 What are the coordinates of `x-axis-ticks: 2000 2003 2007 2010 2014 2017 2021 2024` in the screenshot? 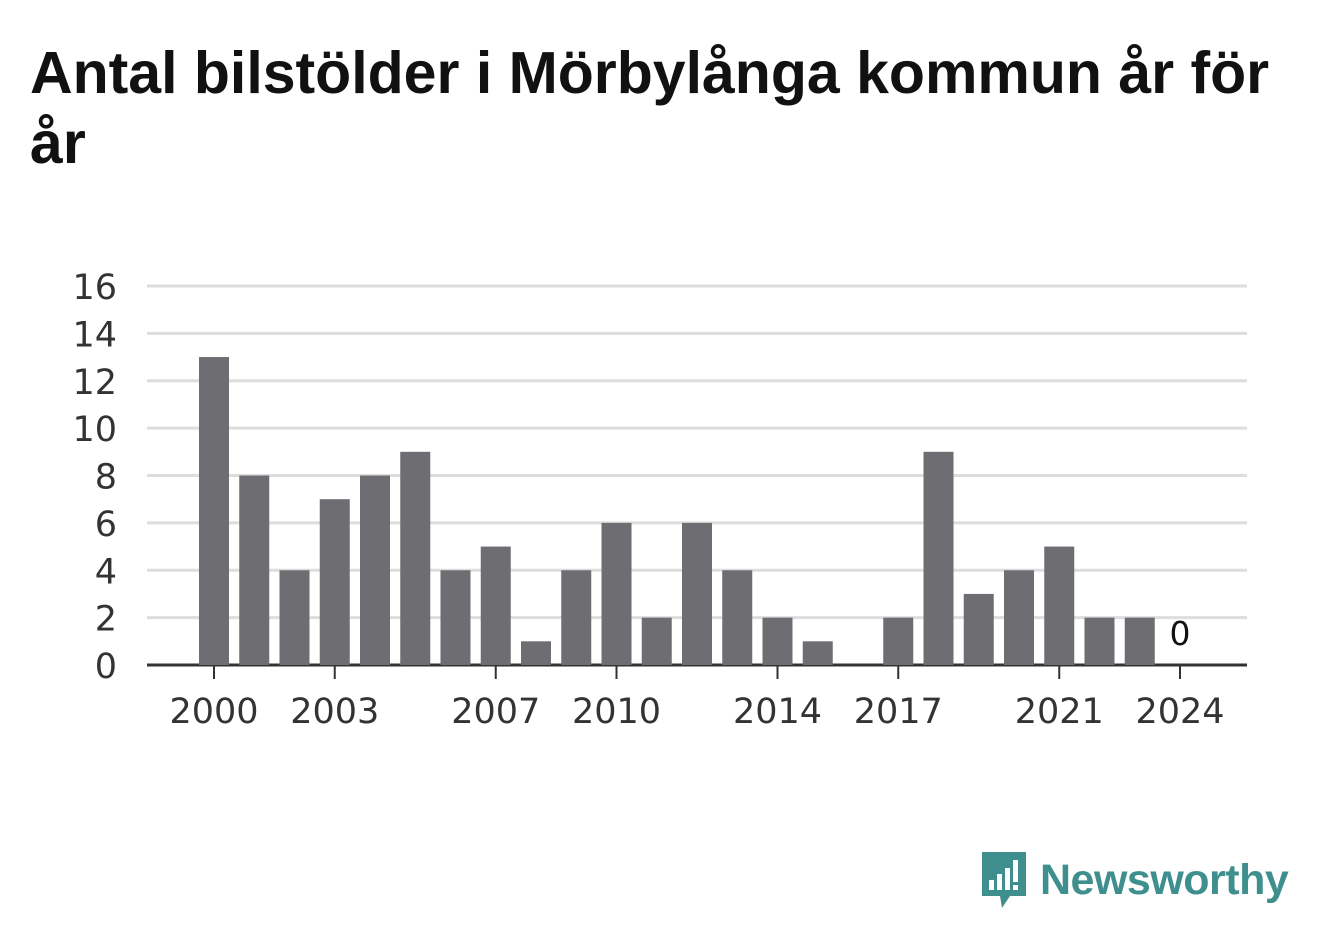 It's located at (697, 698).